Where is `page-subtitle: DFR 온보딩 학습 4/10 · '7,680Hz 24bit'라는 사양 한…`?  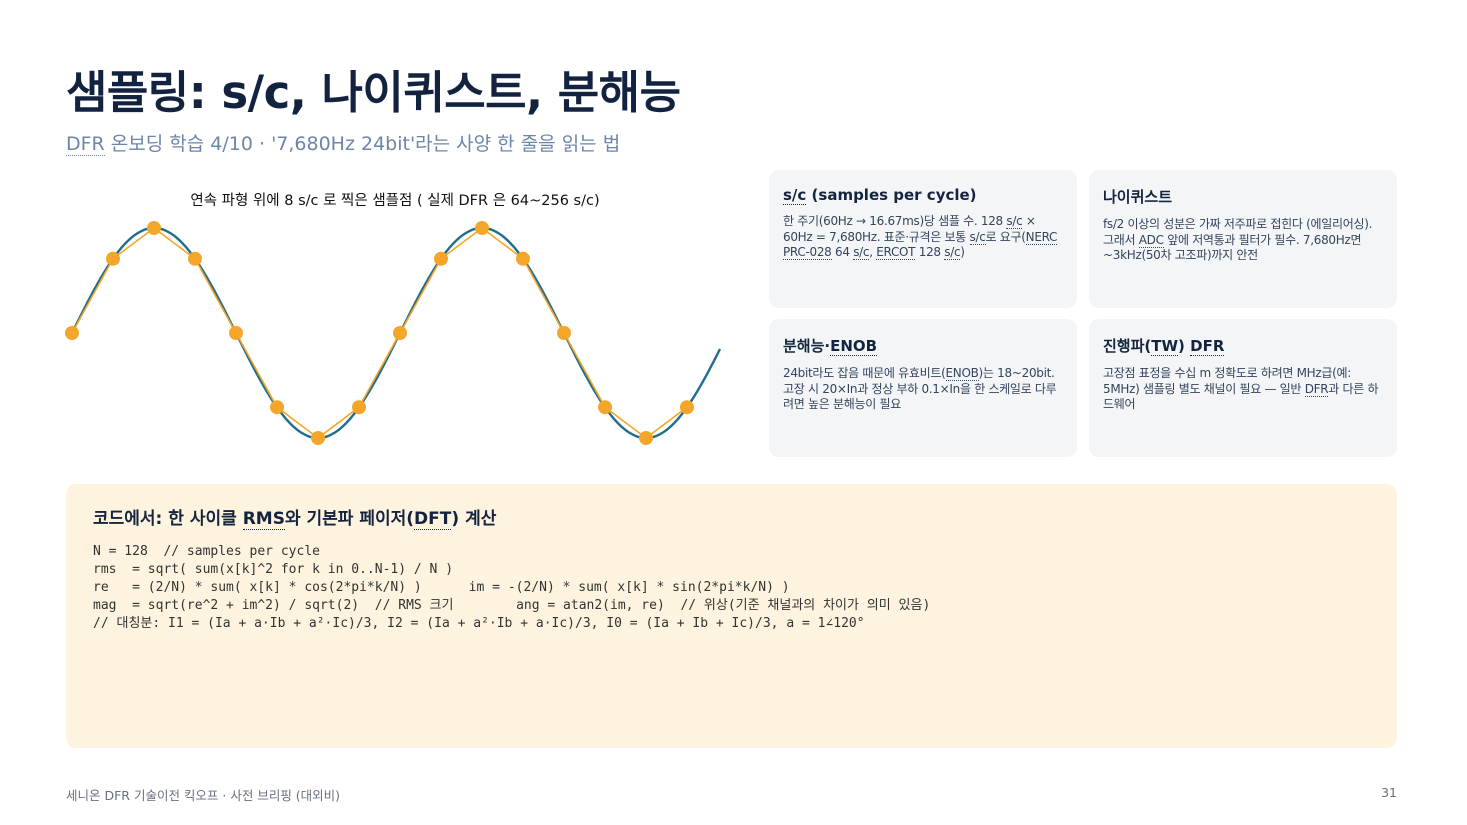 page-subtitle: DFR 온보딩 학습 4/10 · '7,680Hz 24bit'라는 사양 한… is located at coordinates (343, 142).